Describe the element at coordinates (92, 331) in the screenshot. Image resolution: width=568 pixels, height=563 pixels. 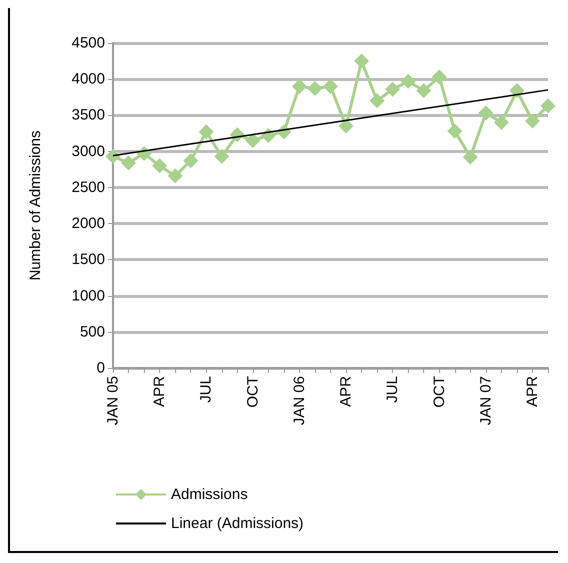
I see `y-tick-label: 500` at that location.